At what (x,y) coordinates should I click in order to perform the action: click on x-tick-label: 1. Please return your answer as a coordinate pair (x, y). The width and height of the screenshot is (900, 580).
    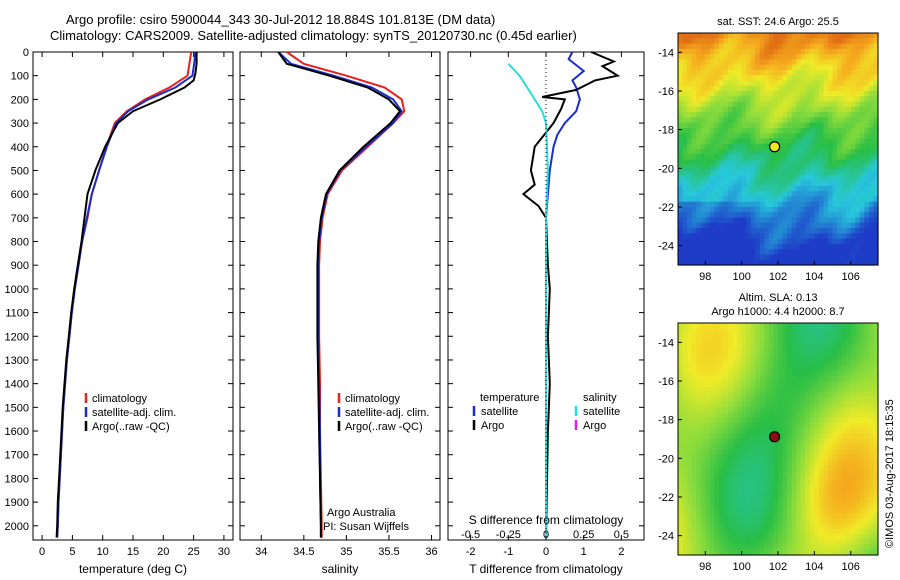
    Looking at the image, I should click on (584, 552).